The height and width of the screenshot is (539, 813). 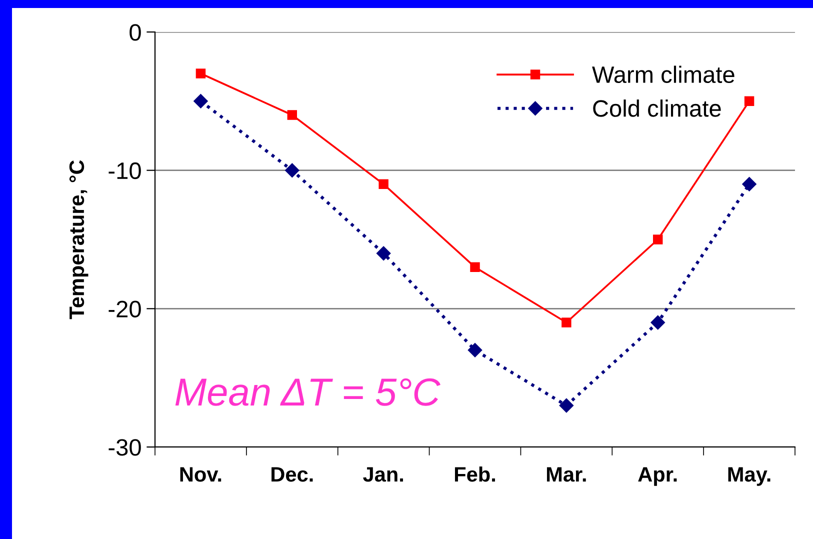 I want to click on x-tick-label: May., so click(x=749, y=476).